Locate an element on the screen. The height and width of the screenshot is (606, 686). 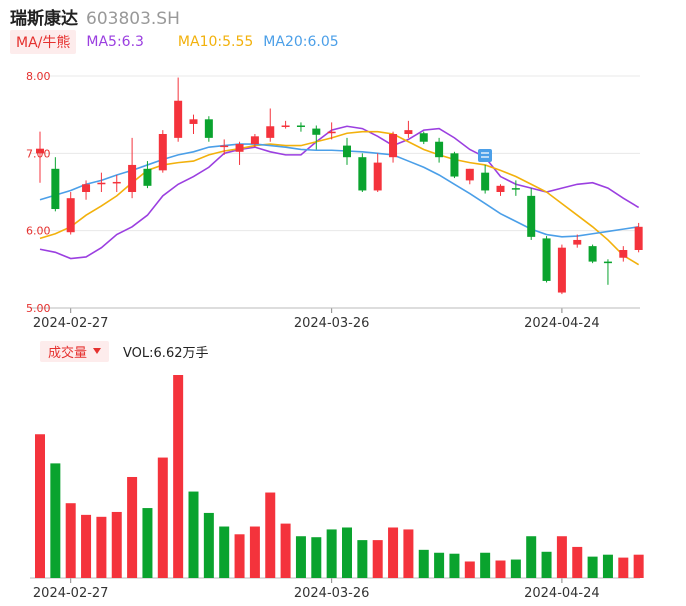
y-tick-label: 6.00 is located at coordinates (38, 231).